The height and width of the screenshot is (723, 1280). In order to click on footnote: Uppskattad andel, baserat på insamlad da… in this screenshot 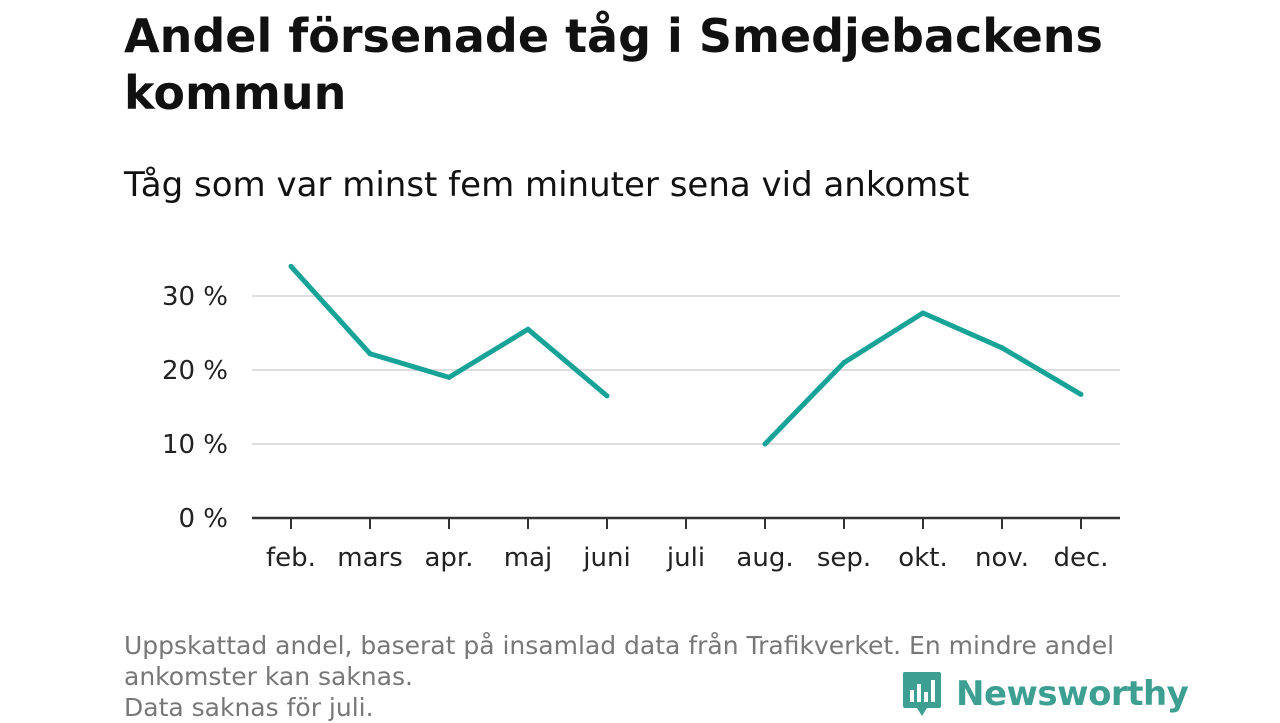, I will do `click(644, 676)`.